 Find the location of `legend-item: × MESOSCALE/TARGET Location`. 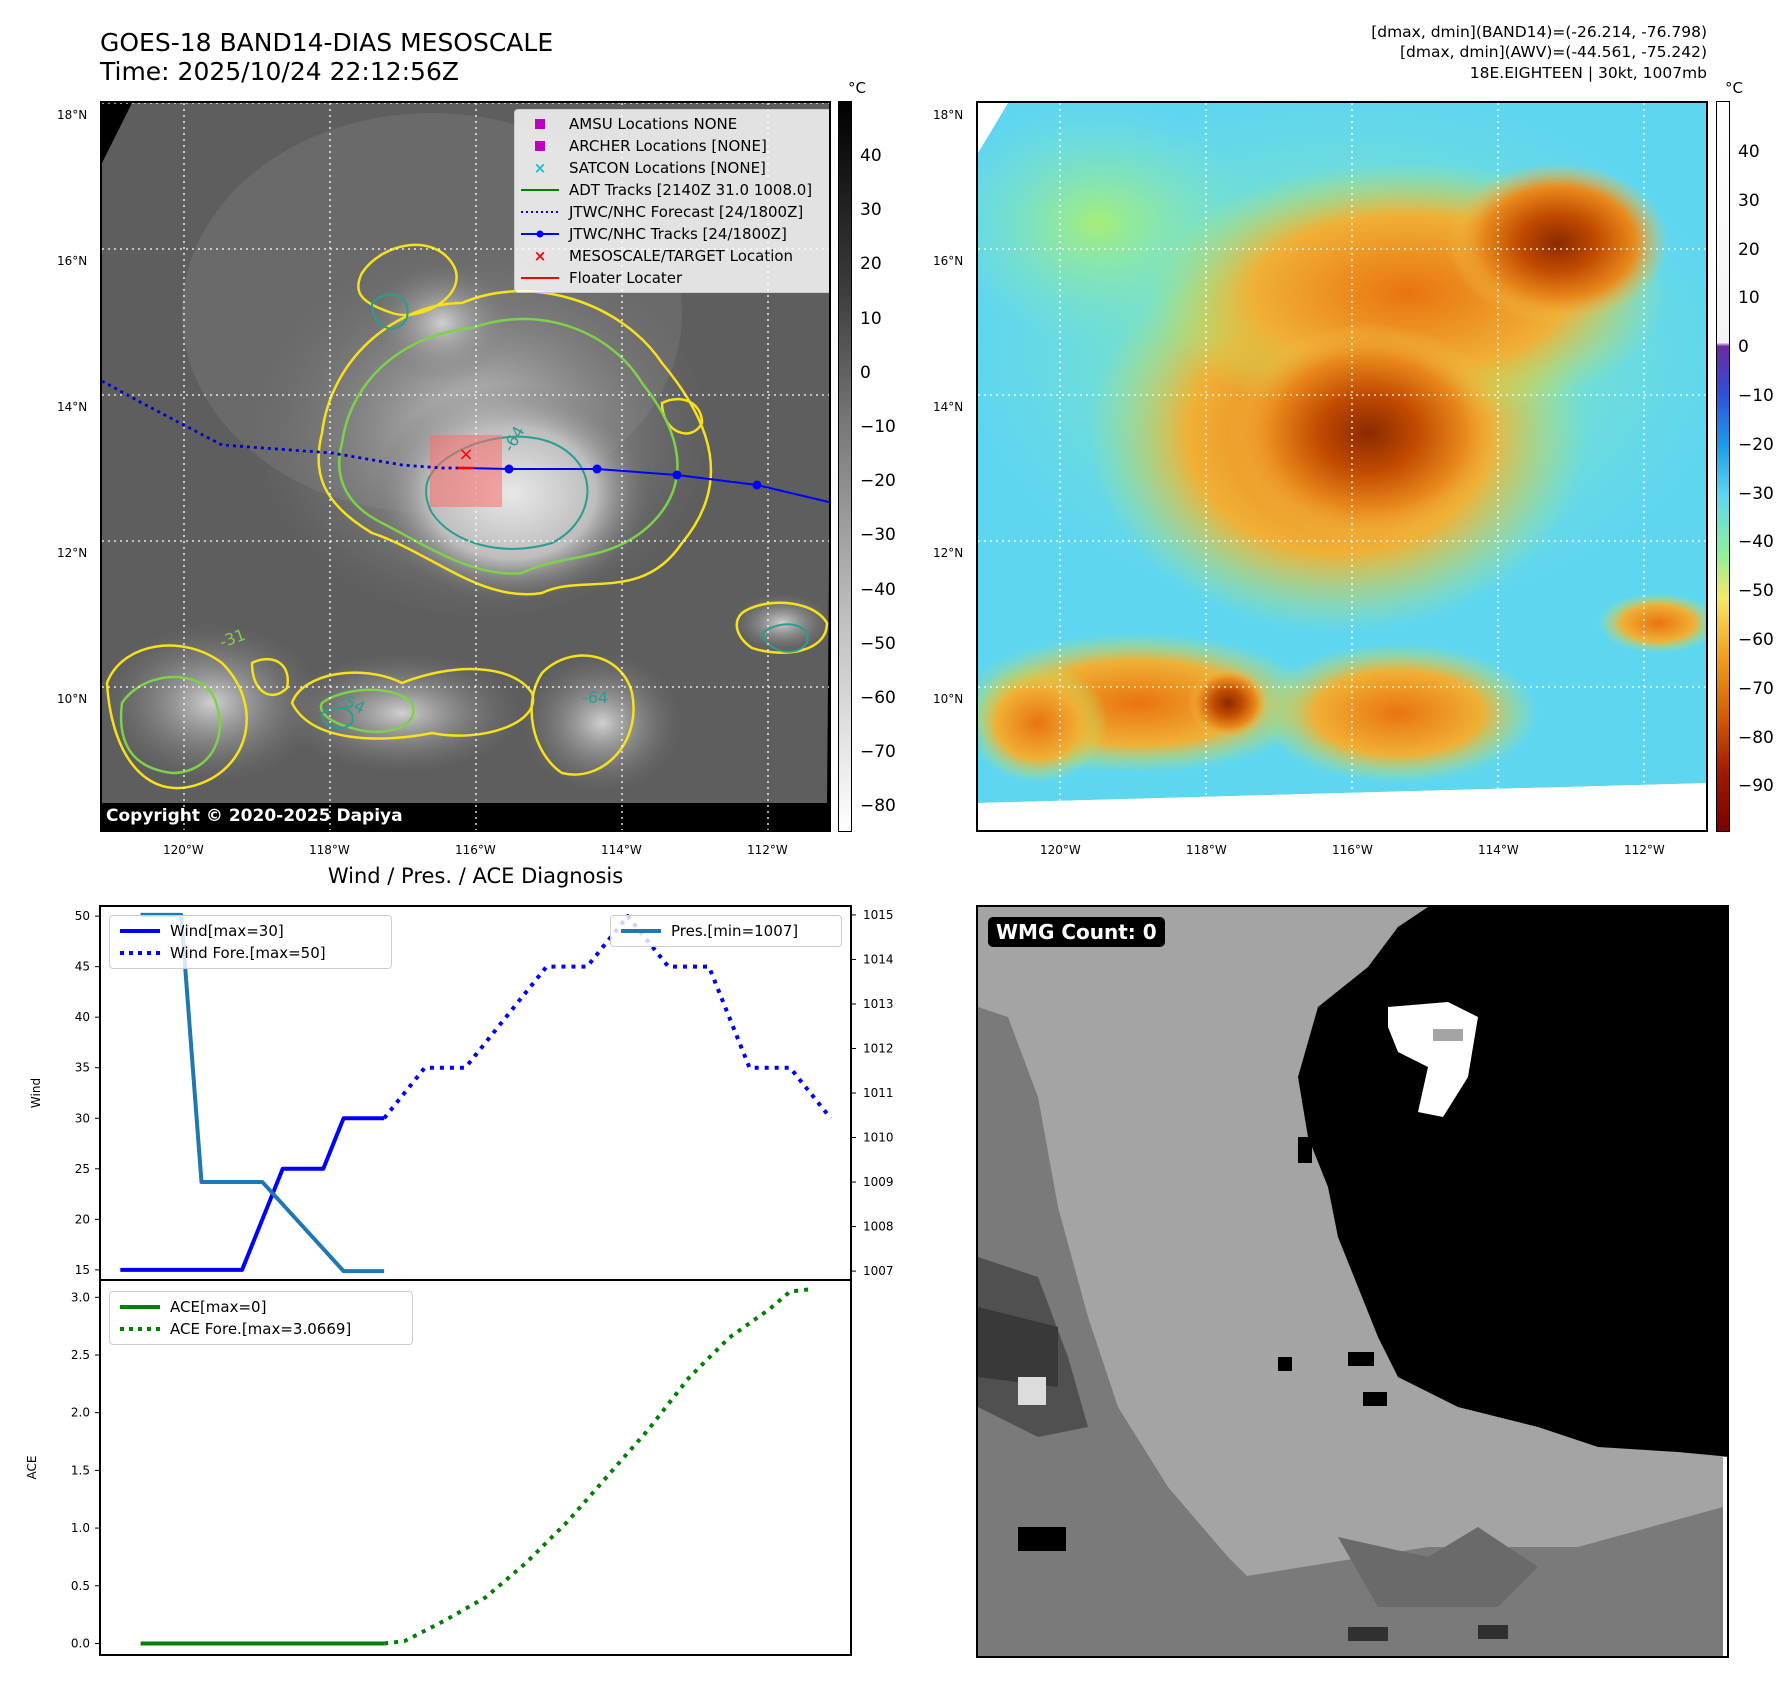

legend-item: × MESOSCALE/TARGET Location is located at coordinates (674, 256).